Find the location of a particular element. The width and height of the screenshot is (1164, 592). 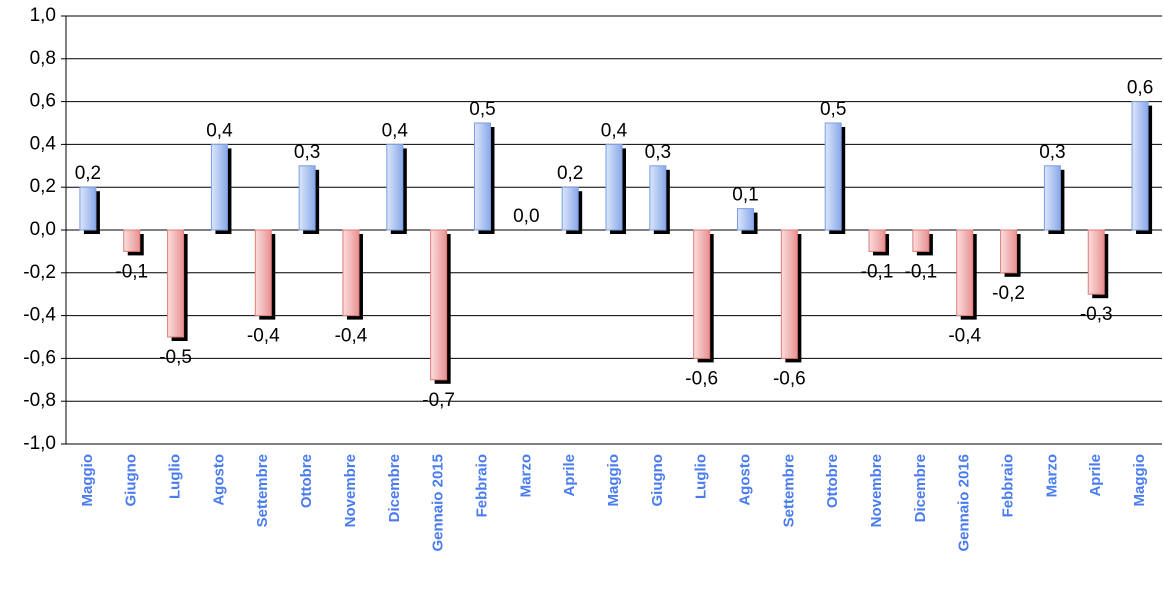

y-tick-label: 0,4 is located at coordinates (43, 143).